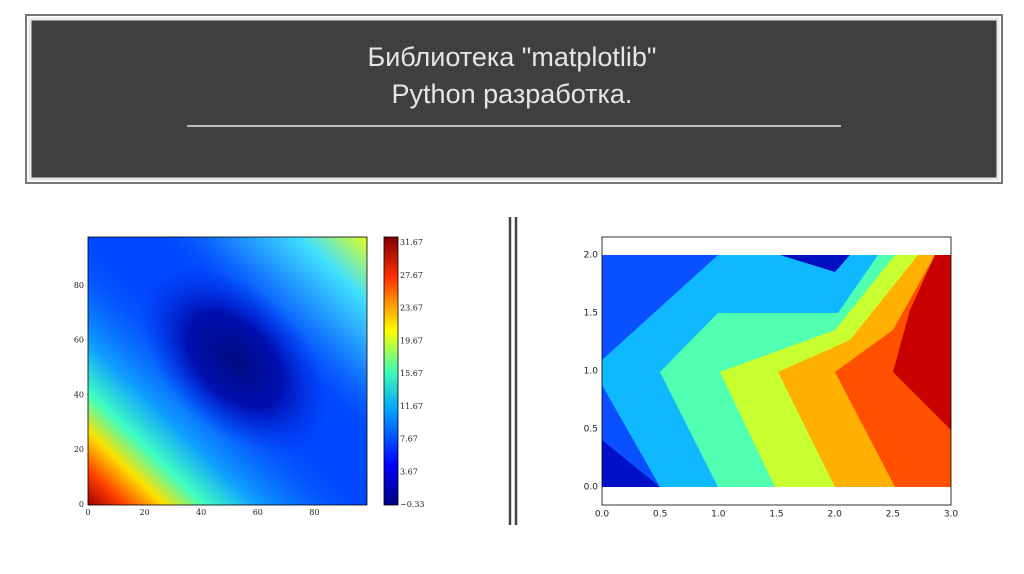 Image resolution: width=1024 pixels, height=574 pixels. I want to click on x-tick-label: 0.5, so click(660, 515).